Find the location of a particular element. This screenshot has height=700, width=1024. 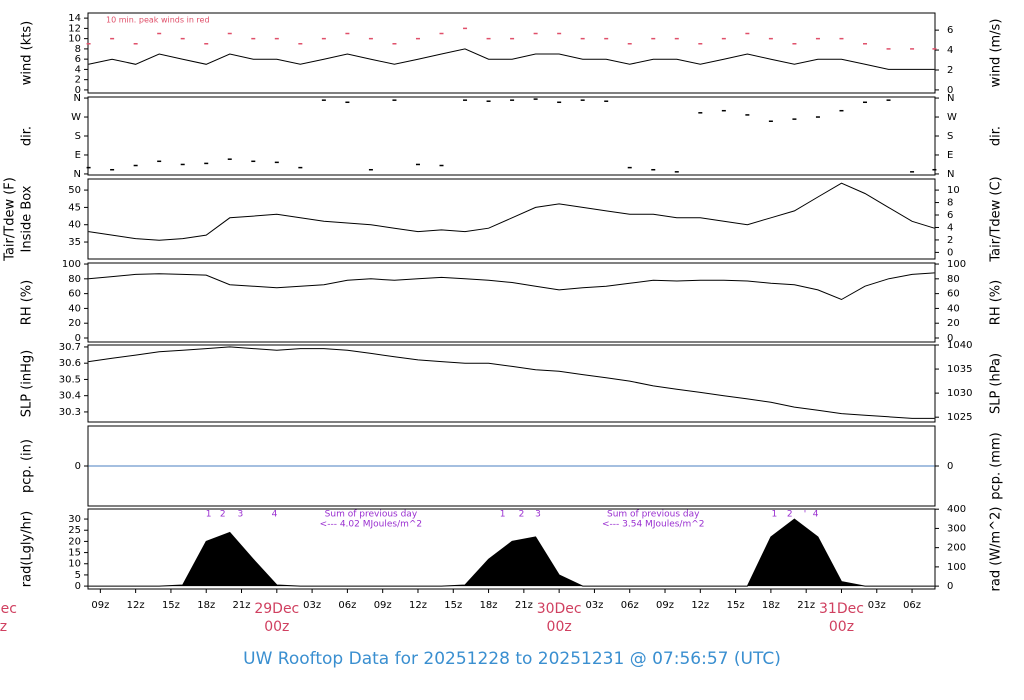

y-tick-label: 40 is located at coordinates (74, 225).